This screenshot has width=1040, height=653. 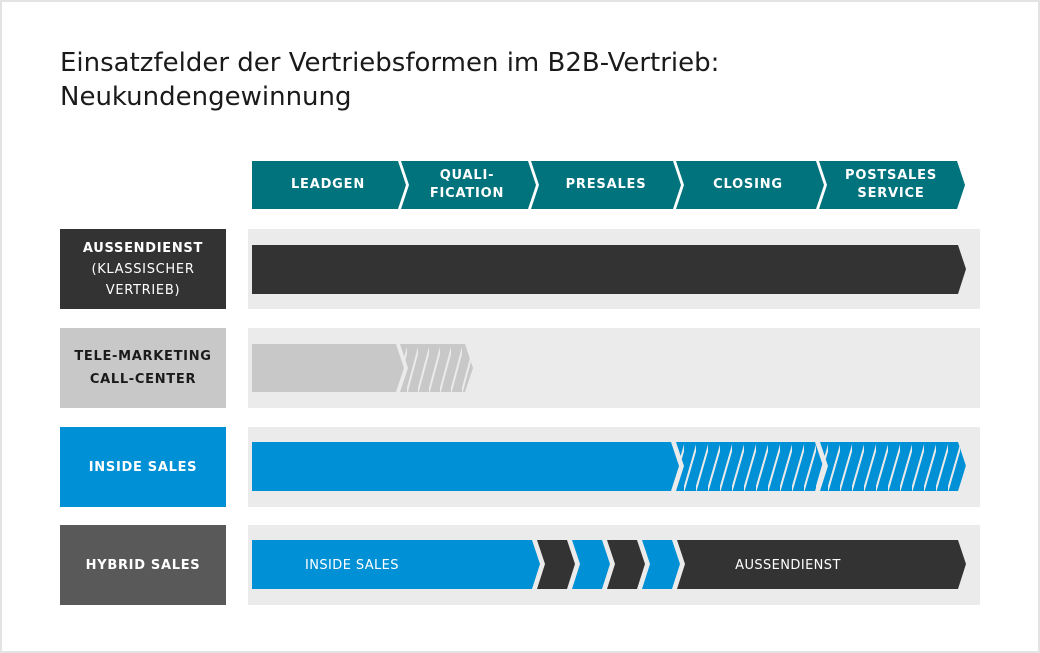 I want to click on row-label-inside-sales-name: INSIDE SALES, so click(x=143, y=467).